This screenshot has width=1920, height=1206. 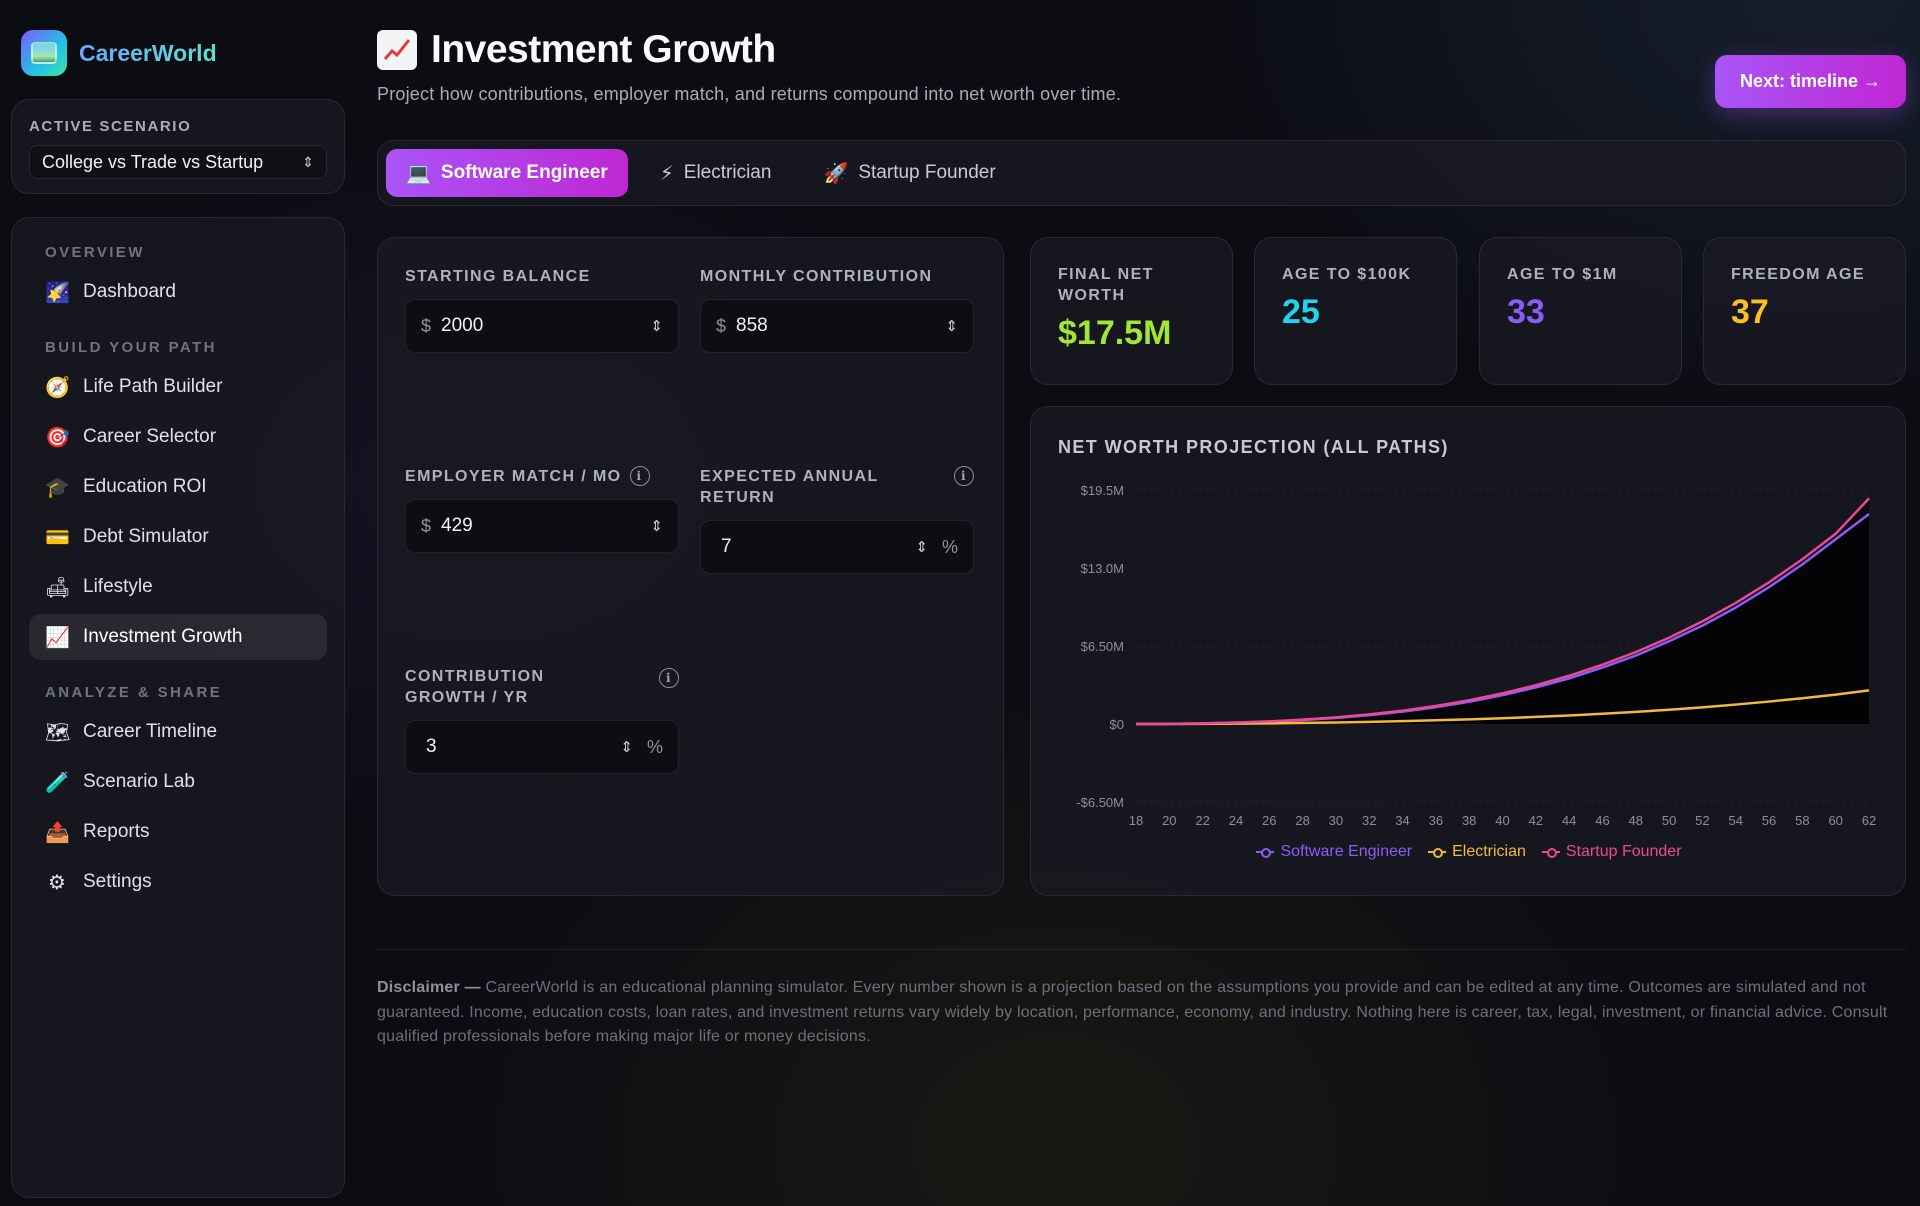 I want to click on x-tick-label: 46, so click(x=1602, y=820).